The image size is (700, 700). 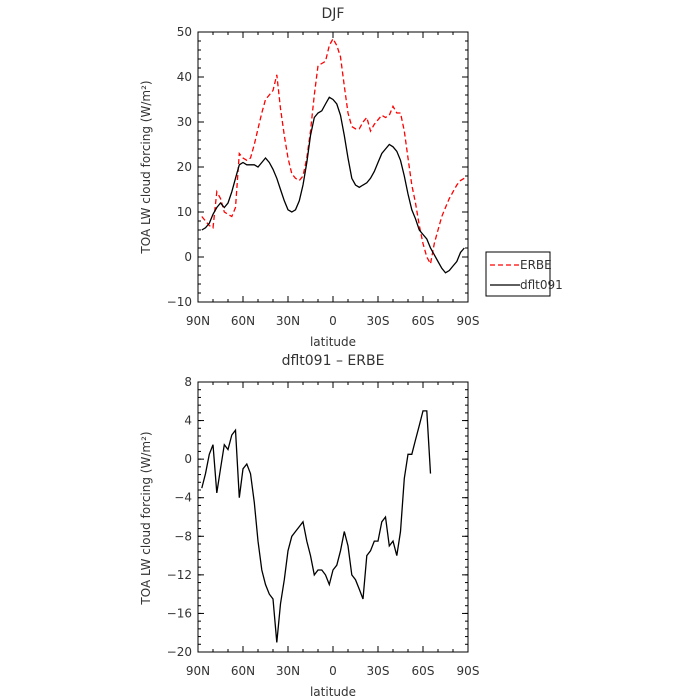 I want to click on y-tick-label: −20, so click(x=179, y=652).